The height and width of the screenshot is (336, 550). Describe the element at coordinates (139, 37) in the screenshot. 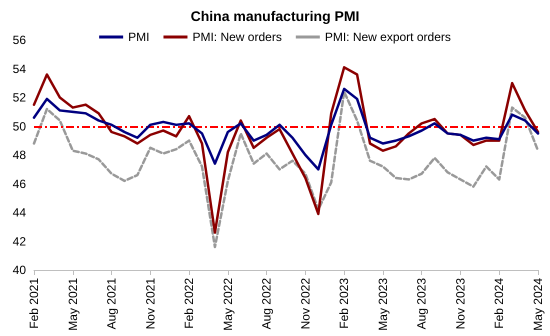

I see `legend-label: PMI` at that location.